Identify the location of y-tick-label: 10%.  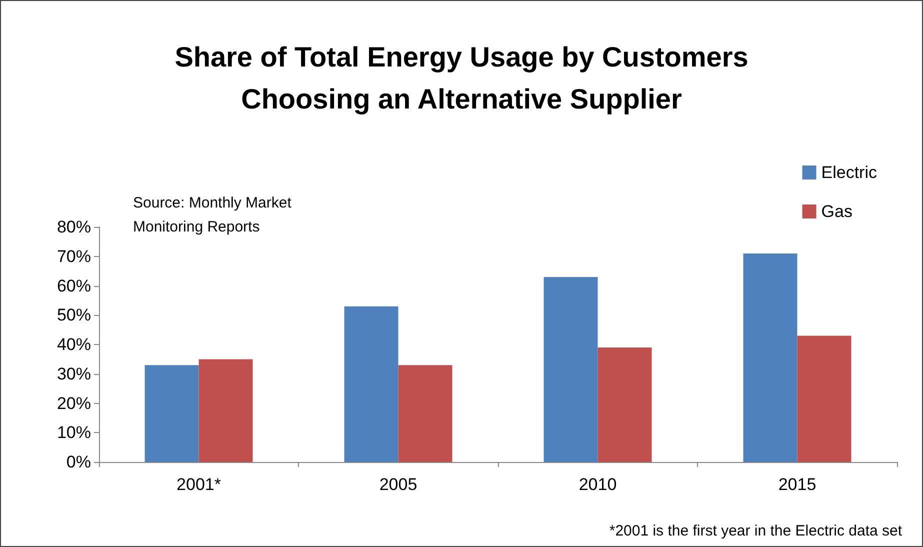
(73, 432).